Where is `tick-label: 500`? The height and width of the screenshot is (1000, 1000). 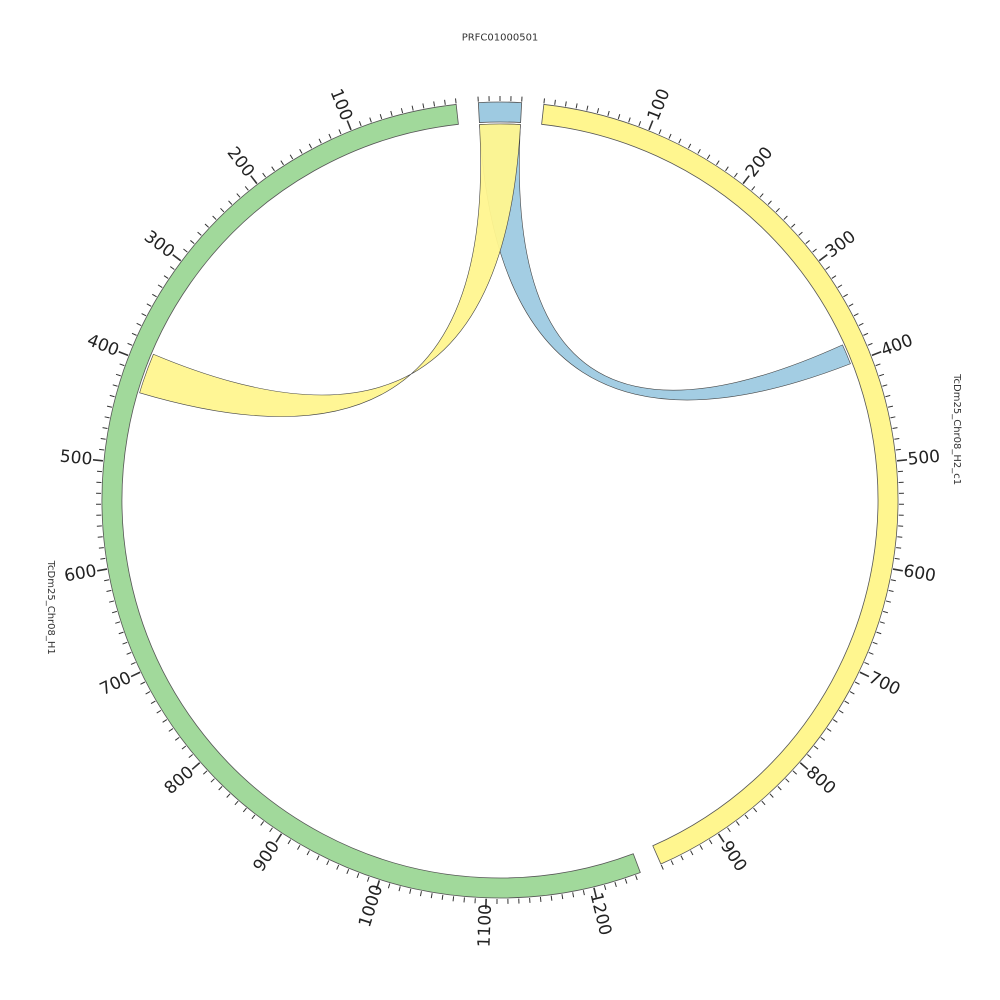 tick-label: 500 is located at coordinates (76, 458).